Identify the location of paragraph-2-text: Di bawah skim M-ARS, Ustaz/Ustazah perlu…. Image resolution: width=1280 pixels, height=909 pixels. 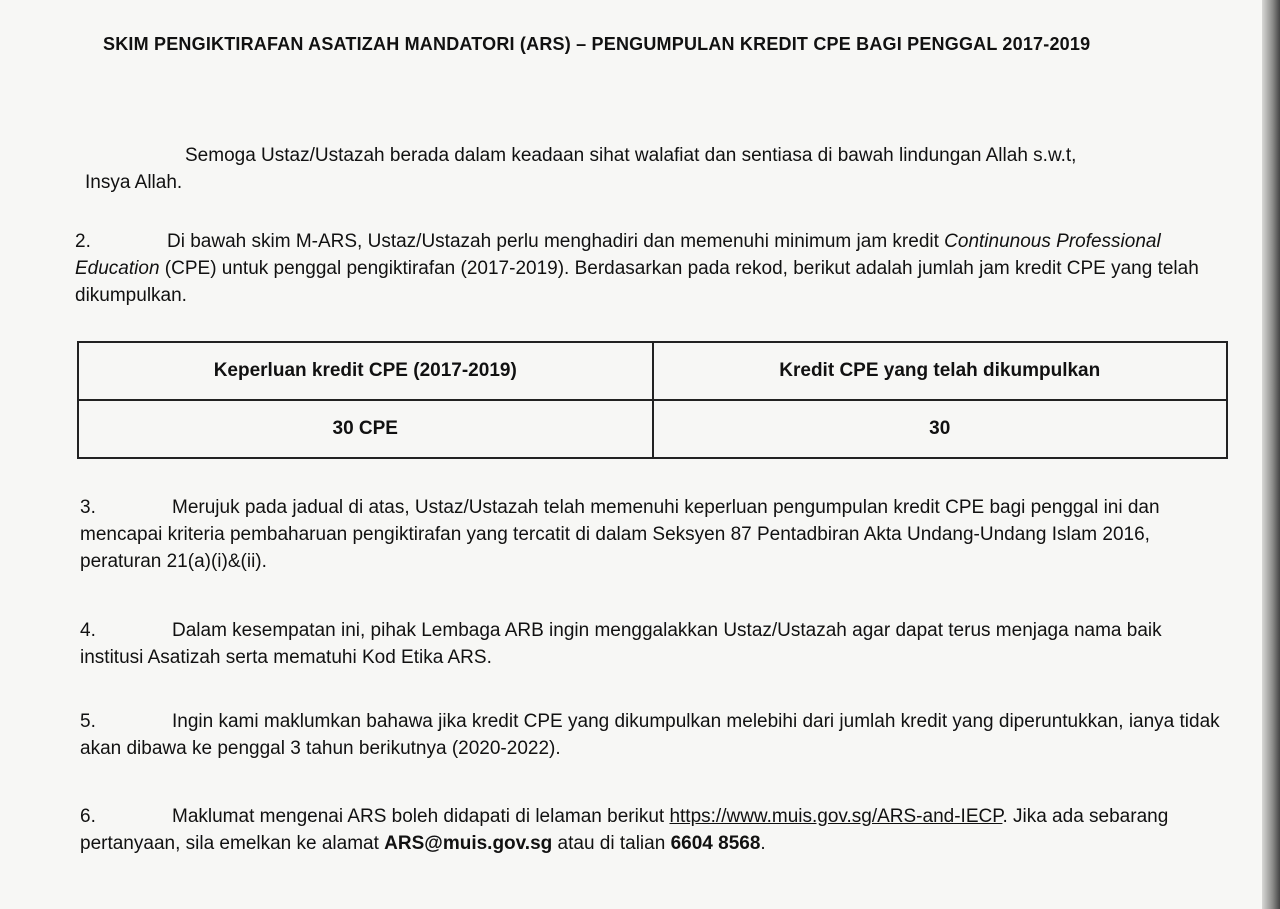
(556, 241).